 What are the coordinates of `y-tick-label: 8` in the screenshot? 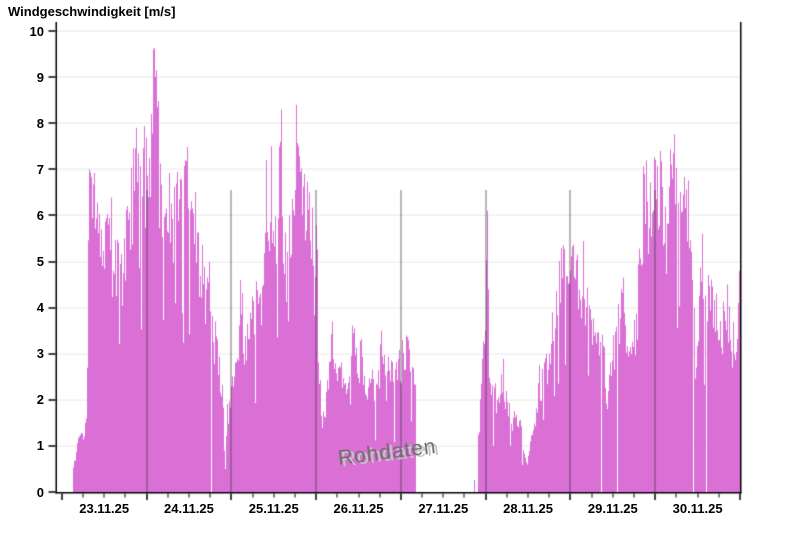 It's located at (40, 123).